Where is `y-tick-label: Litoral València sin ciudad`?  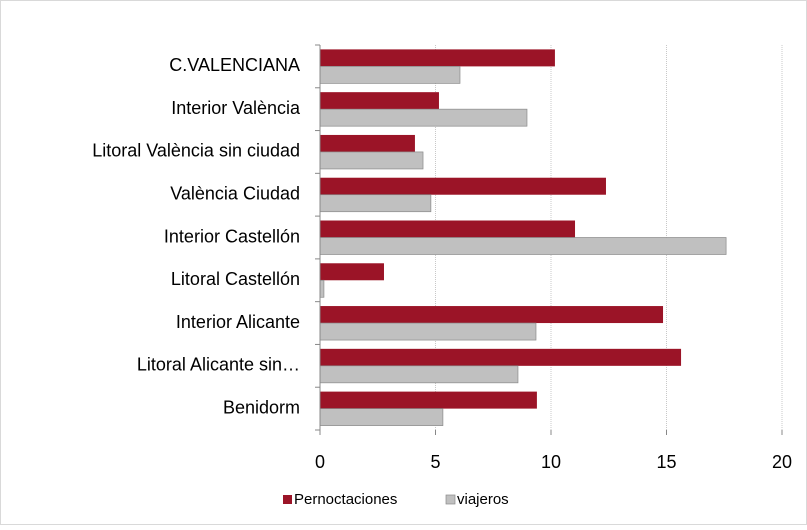 y-tick-label: Litoral València sin ciudad is located at coordinates (196, 151).